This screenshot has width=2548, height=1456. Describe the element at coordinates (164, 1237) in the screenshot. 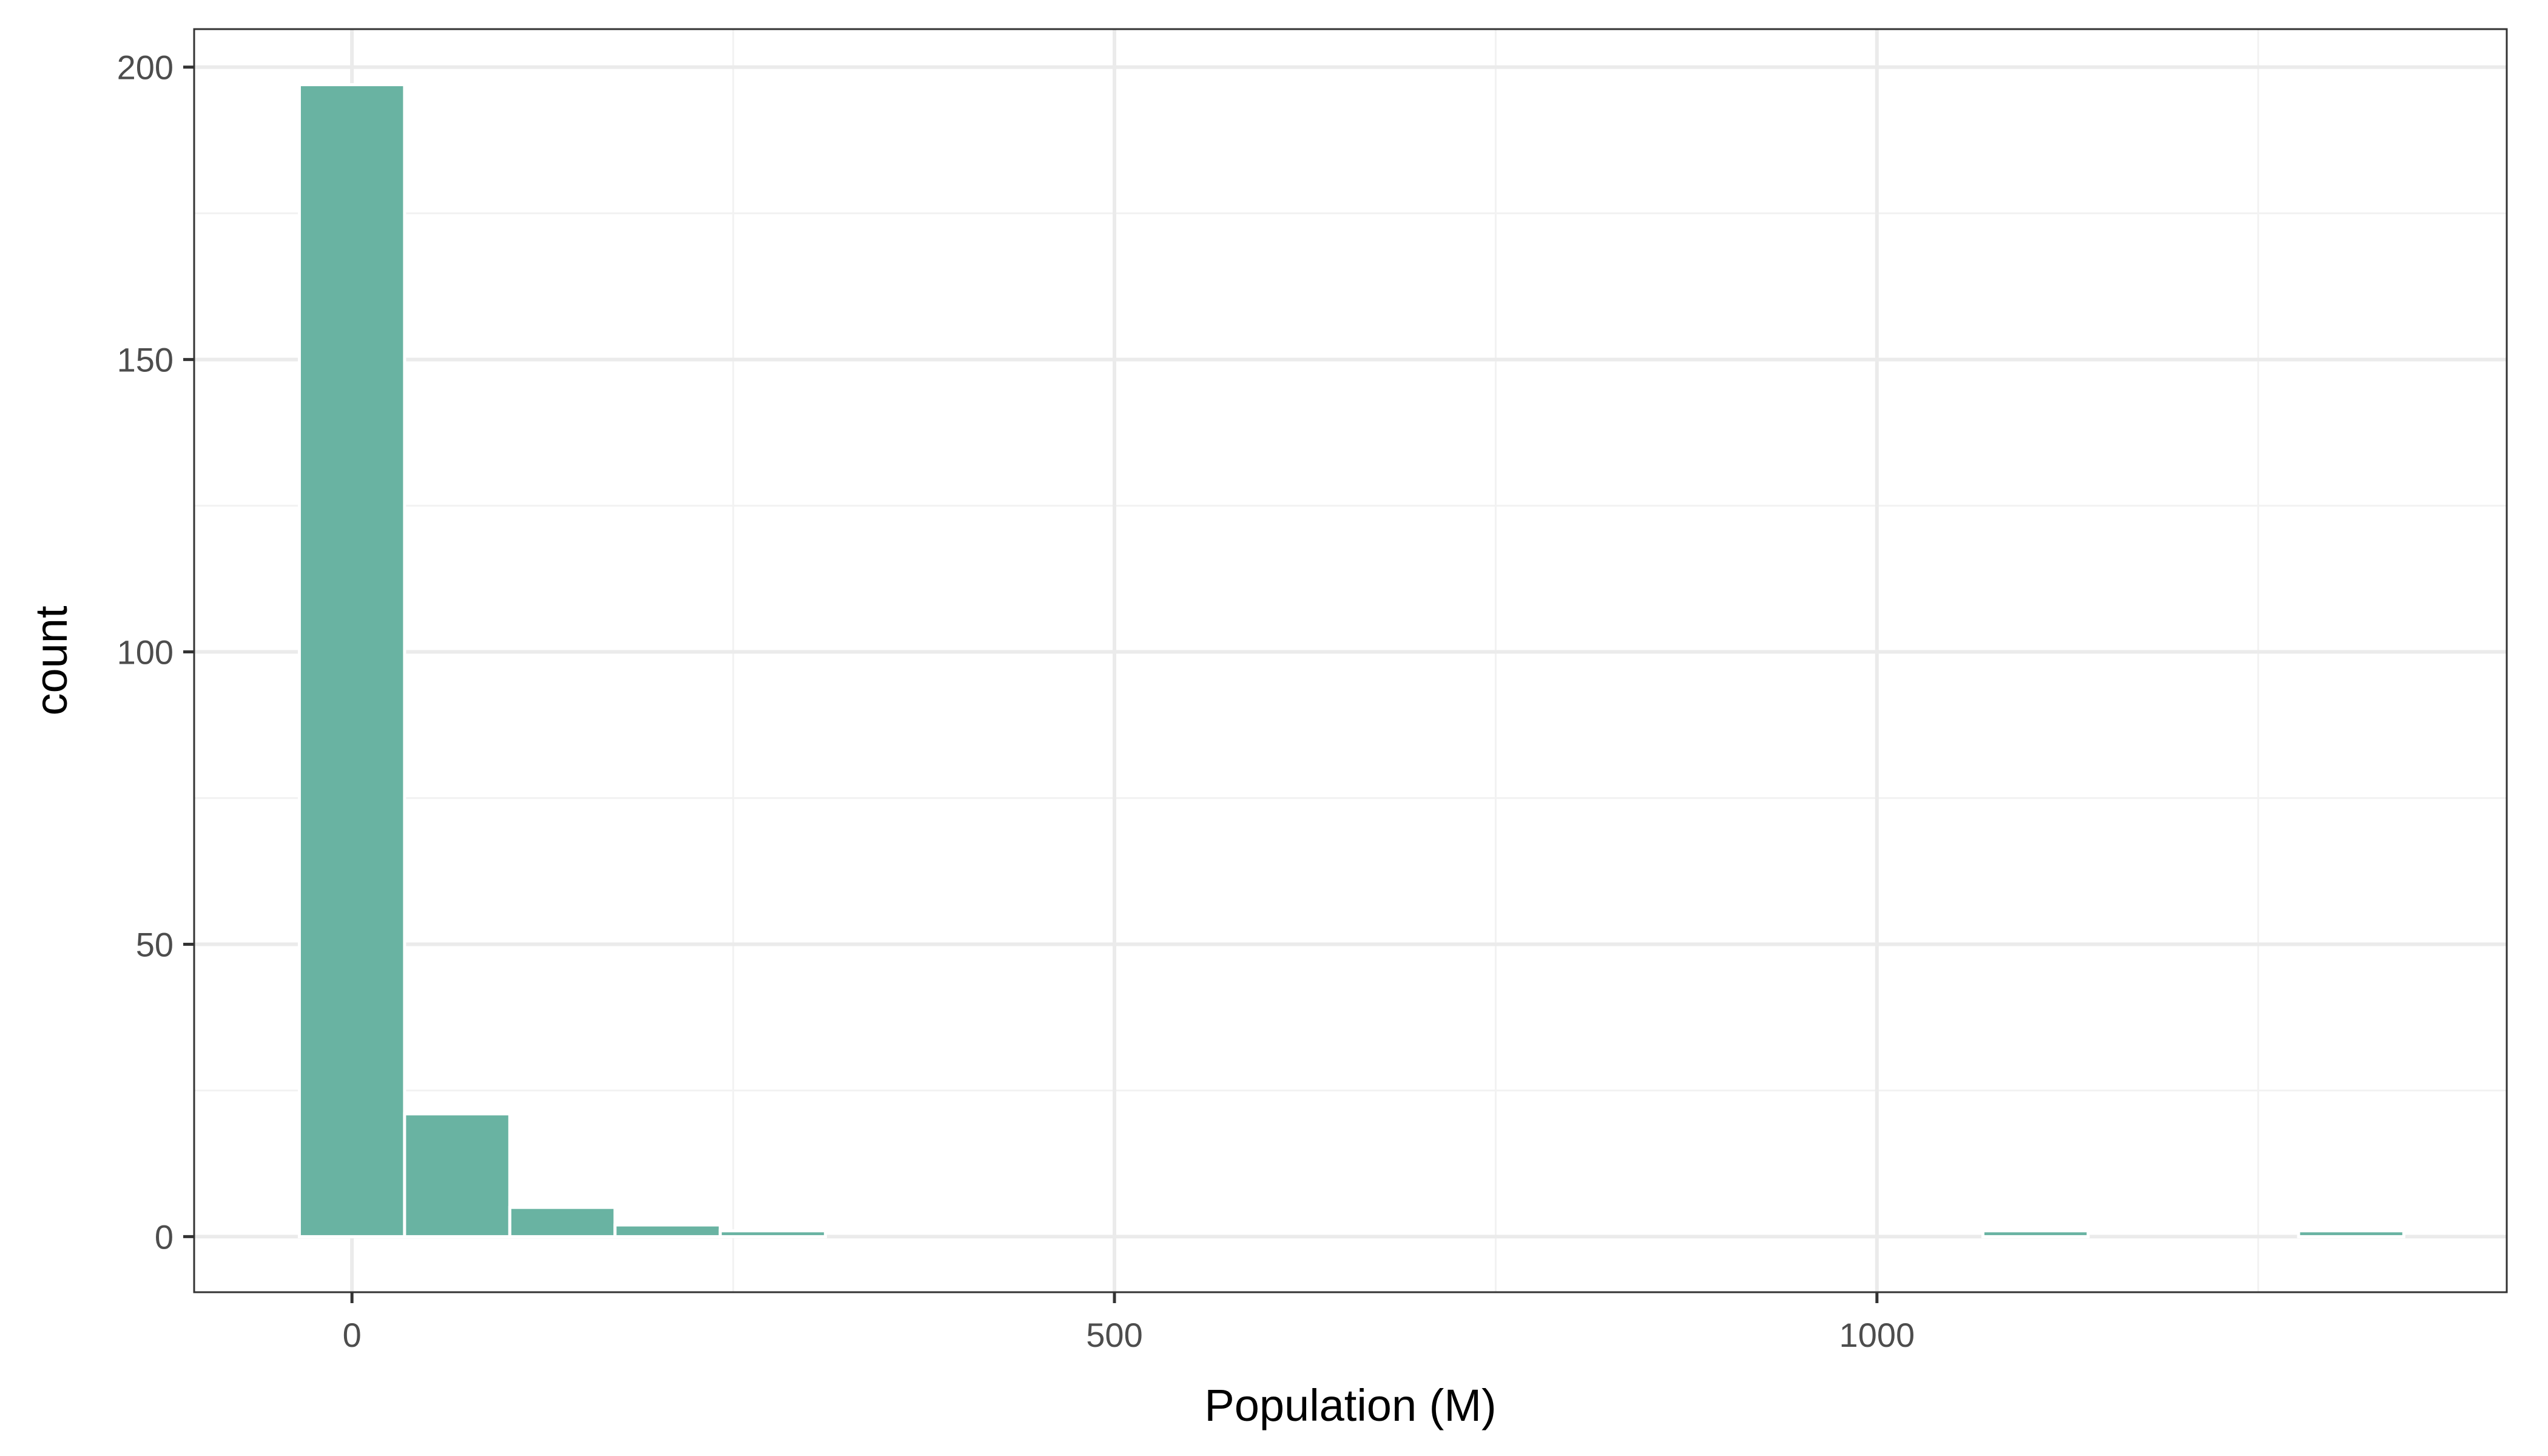

I see `y-tick-label: 0` at that location.